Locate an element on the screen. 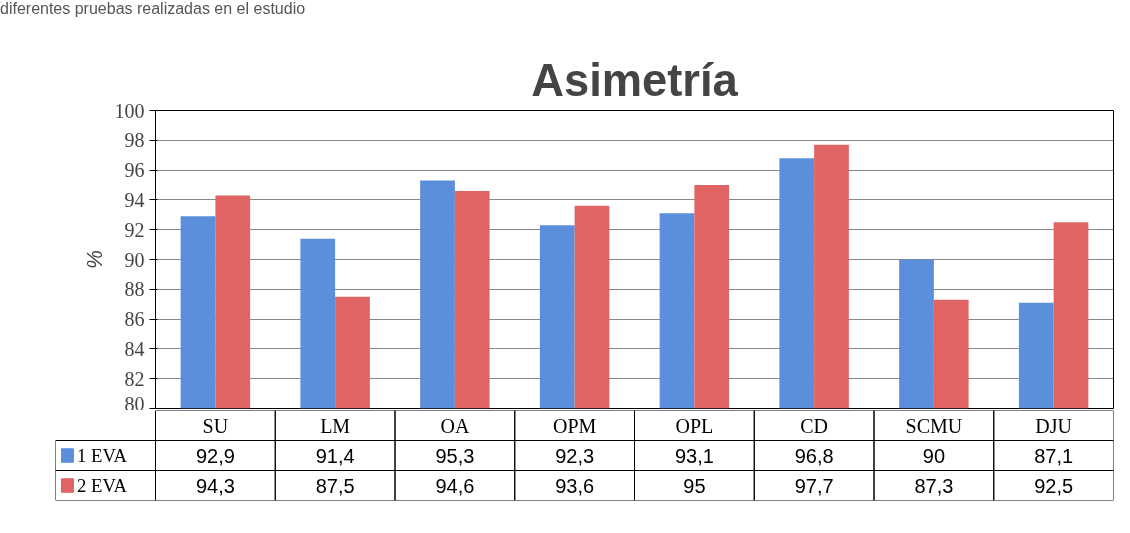  data-label: 97,7 is located at coordinates (814, 485).